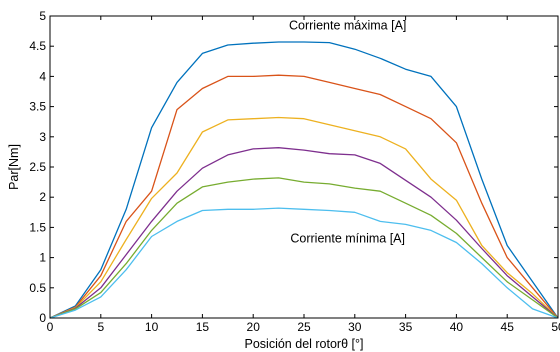 The height and width of the screenshot is (352, 560). What do you see at coordinates (37, 167) in the screenshot?
I see `y-tick-label: 2.5` at bounding box center [37, 167].